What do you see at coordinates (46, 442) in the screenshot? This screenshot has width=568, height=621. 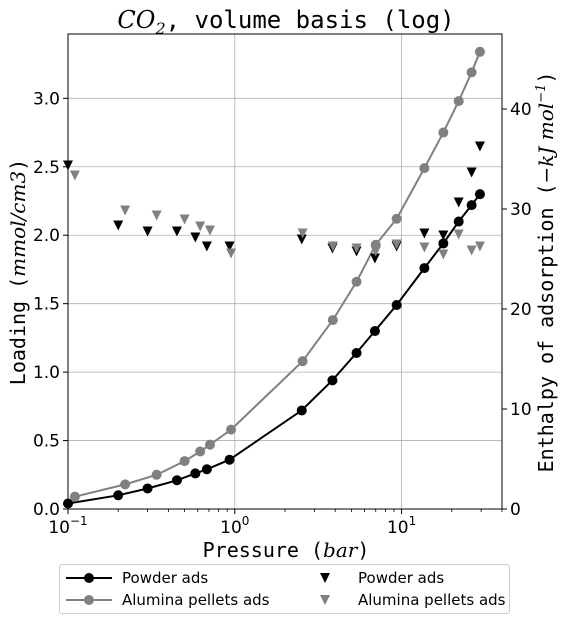 I see `y-tick-label: 0.5` at bounding box center [46, 442].